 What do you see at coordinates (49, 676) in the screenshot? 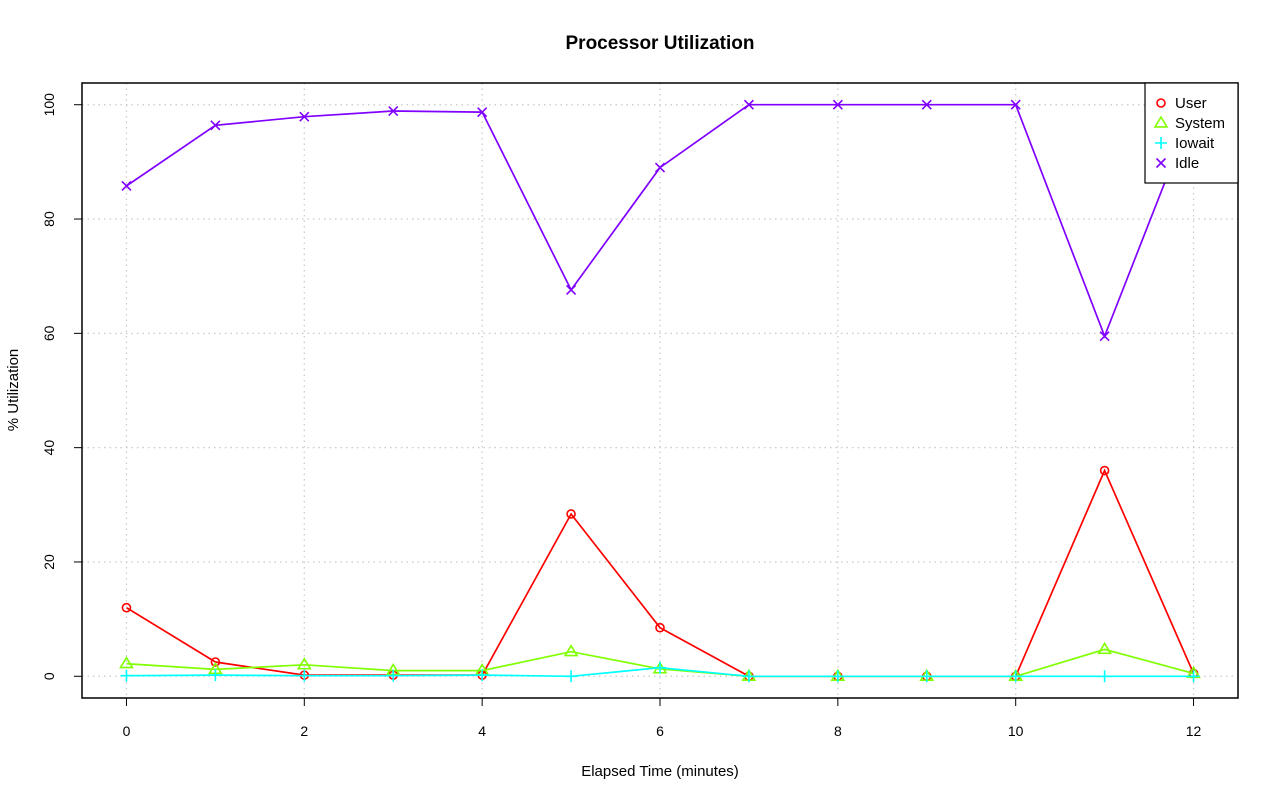
I see `y-tick-label: 0` at bounding box center [49, 676].